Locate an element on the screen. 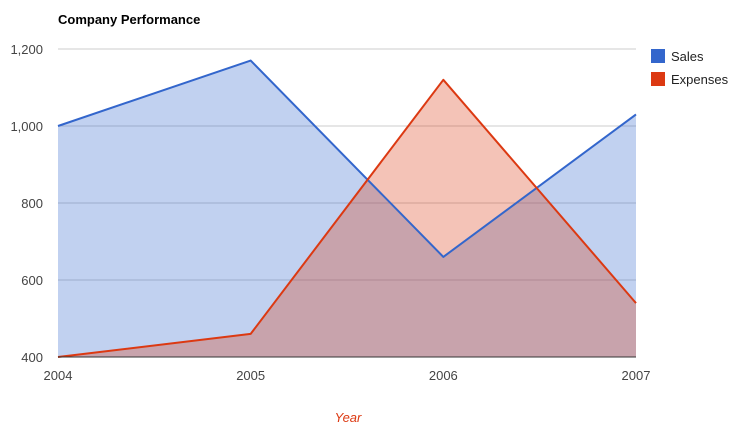 The image size is (739, 432). y-tick-label: 800 is located at coordinates (32, 203).